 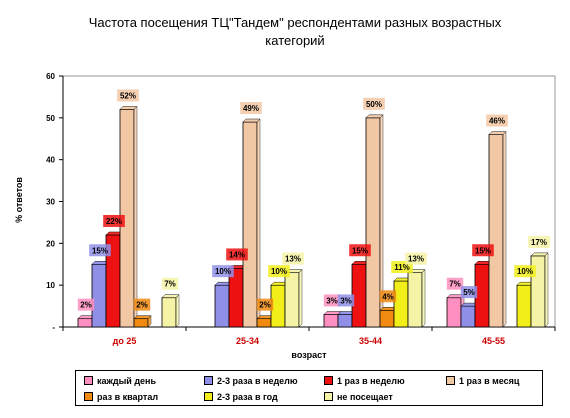 I want to click on y-tick-label: -, so click(x=53, y=327).